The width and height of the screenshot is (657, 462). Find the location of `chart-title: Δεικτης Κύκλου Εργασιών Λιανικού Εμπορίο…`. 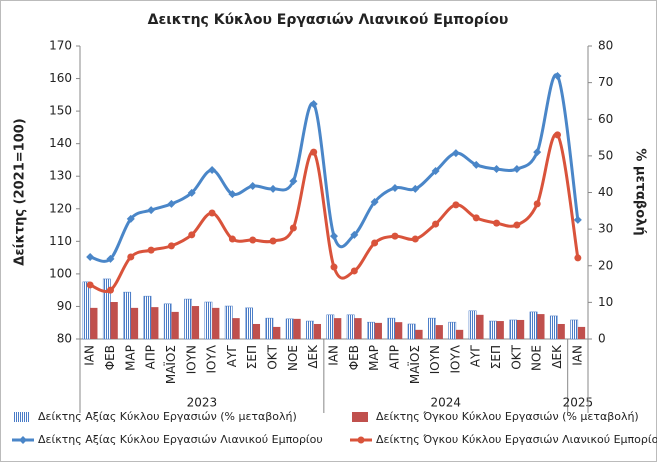

chart-title: Δεικτης Κύκλου Εργασιών Λιανικού Εμπορίο… is located at coordinates (328, 20).